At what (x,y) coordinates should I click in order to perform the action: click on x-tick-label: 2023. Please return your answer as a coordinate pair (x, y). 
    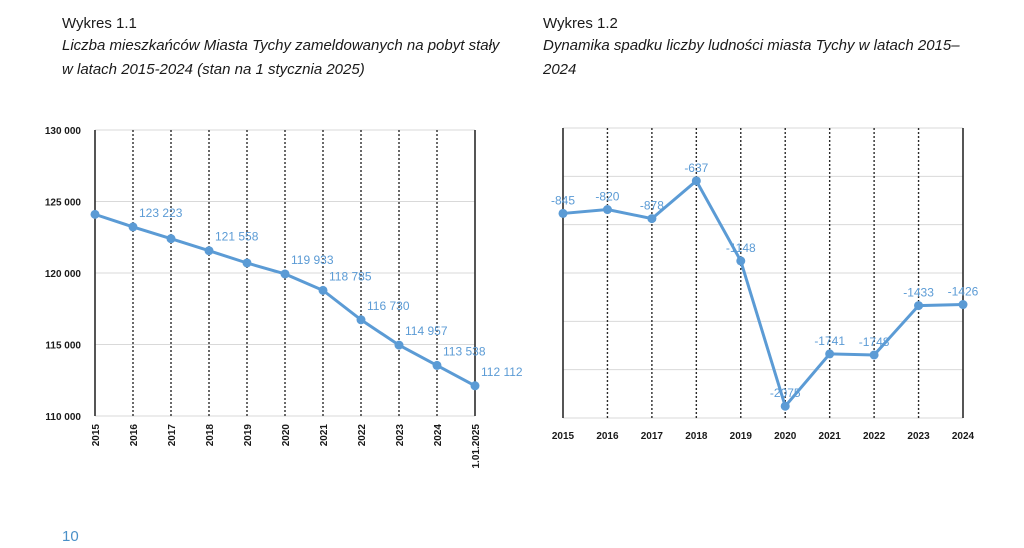
    Looking at the image, I should click on (400, 435).